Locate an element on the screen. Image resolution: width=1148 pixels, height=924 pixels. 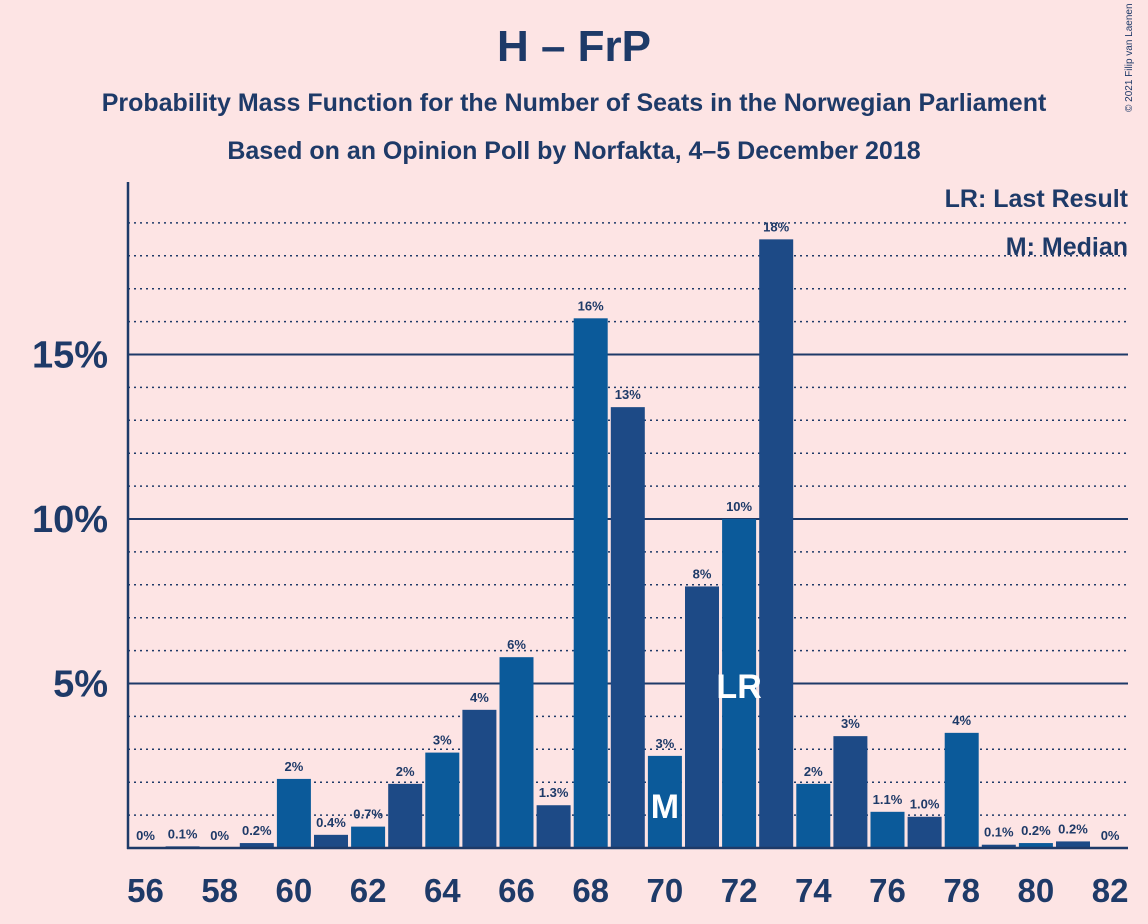
x-tick-label: 68 is located at coordinates (590, 890).